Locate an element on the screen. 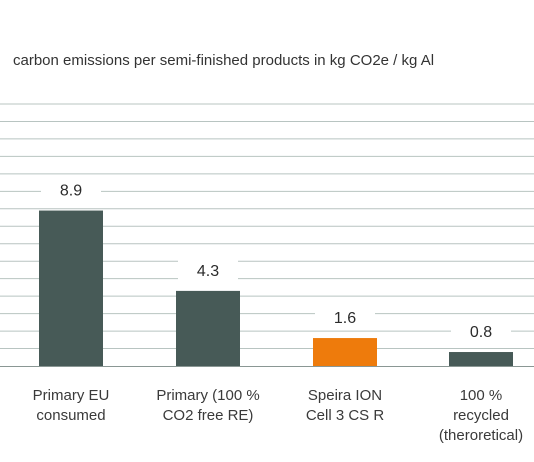 The width and height of the screenshot is (534, 462). category-label: Primary EU consumed is located at coordinates (71, 405).